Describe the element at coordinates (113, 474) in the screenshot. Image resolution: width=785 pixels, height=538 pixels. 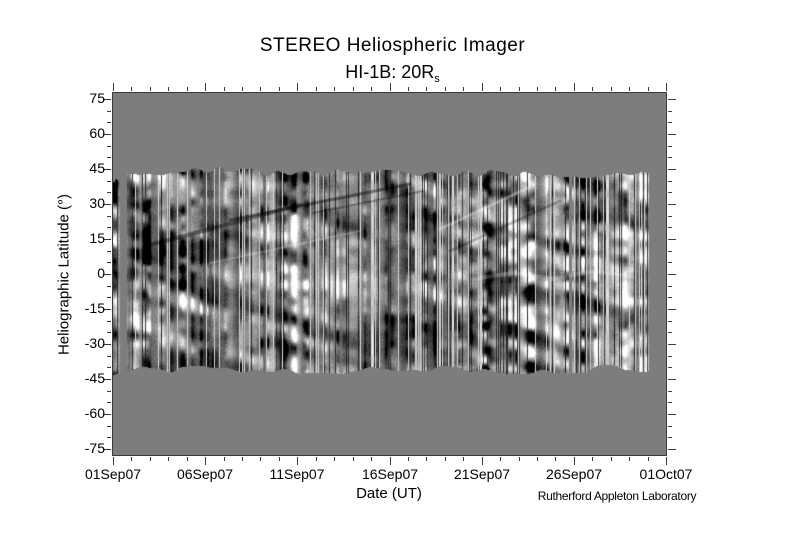
I see `x-tick-label: 01Sep07` at that location.